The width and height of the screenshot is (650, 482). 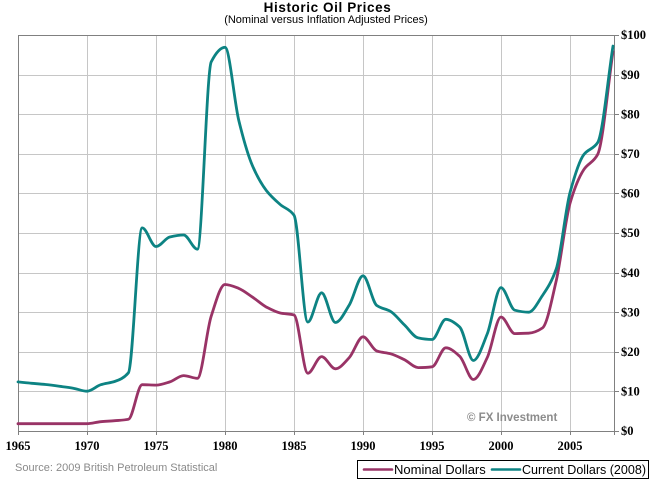 I want to click on svg-text: 1990, so click(x=363, y=446).